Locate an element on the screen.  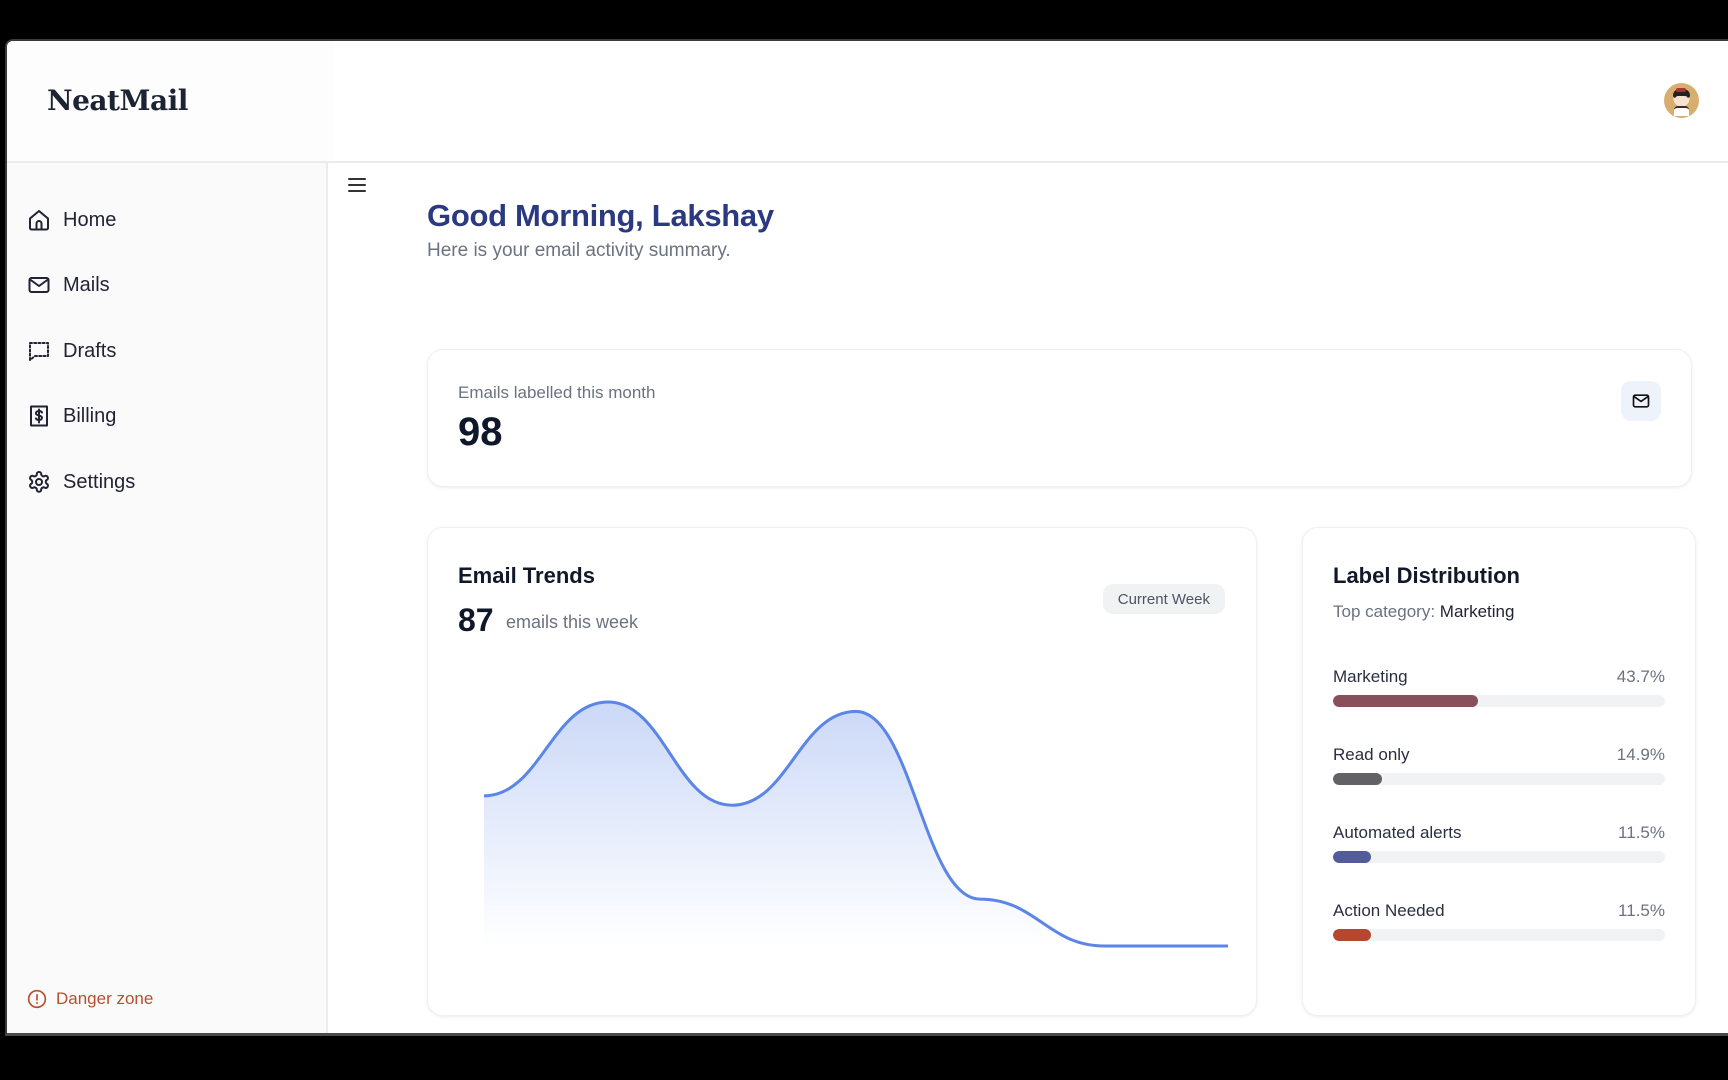
top-category-prefix: Top category: is located at coordinates (1384, 611).